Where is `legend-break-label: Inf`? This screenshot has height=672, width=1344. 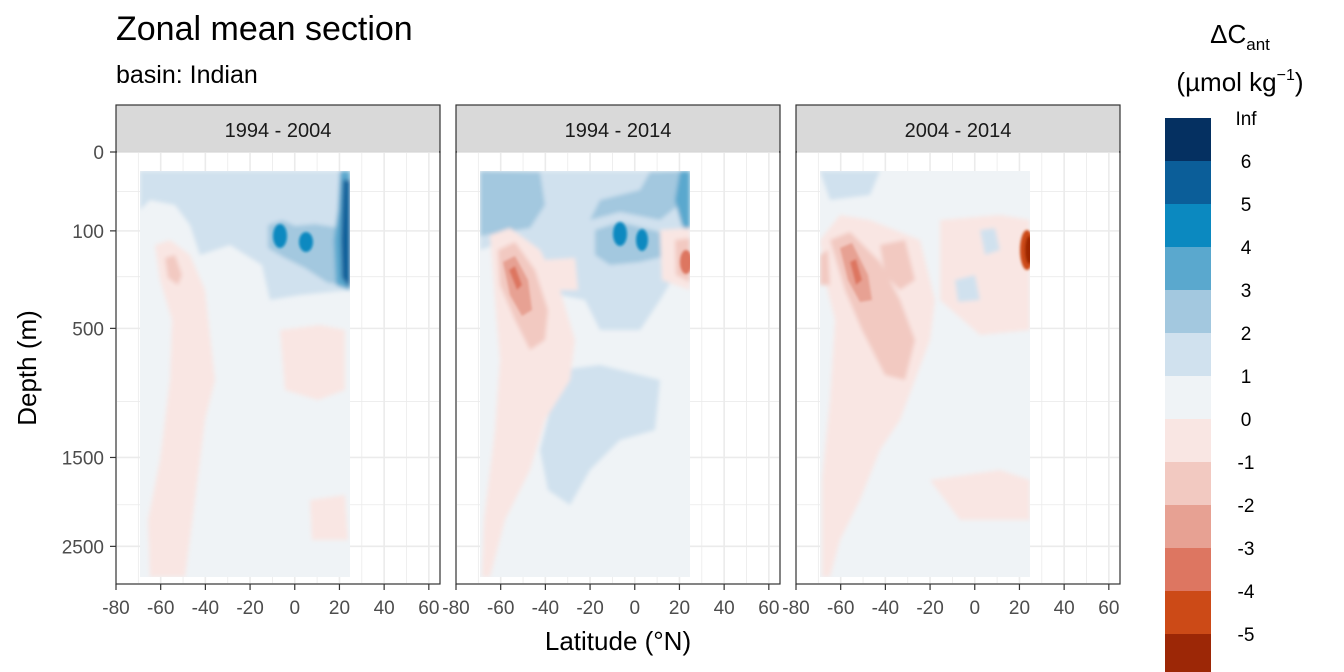 legend-break-label: Inf is located at coordinates (1246, 119).